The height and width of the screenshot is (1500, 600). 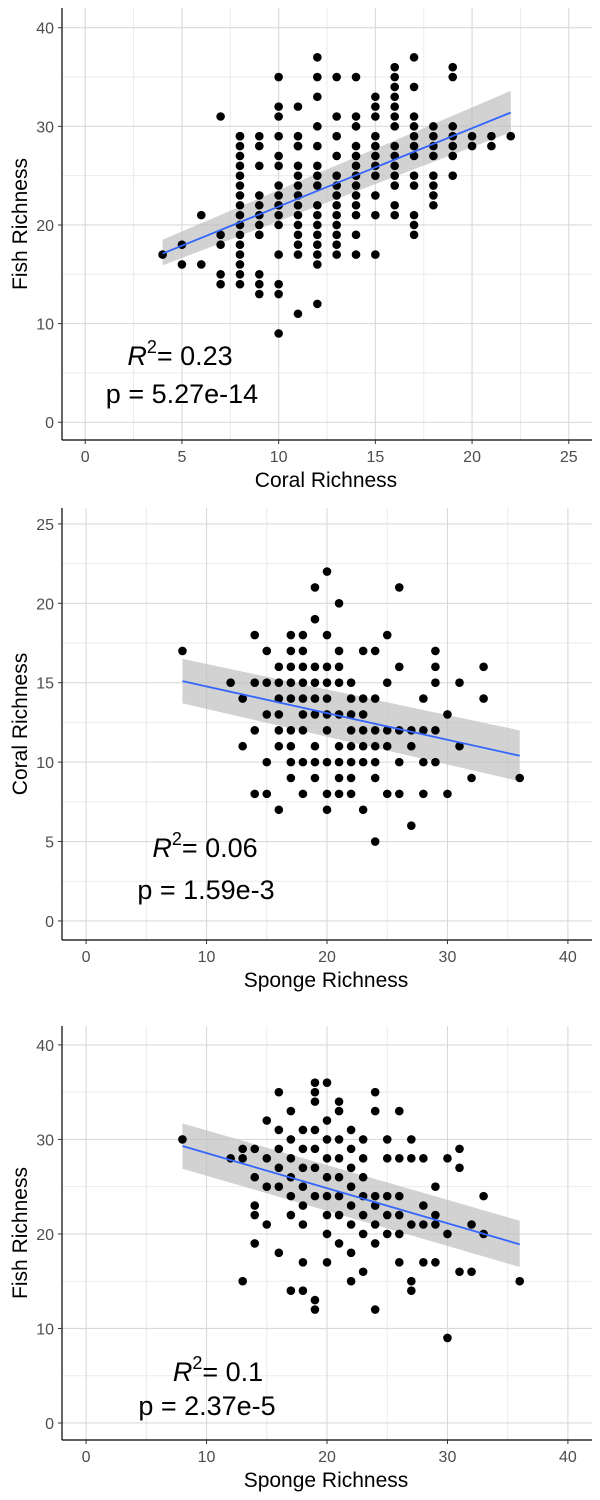 I want to click on r-squared-value: = 0.23, so click(x=195, y=356).